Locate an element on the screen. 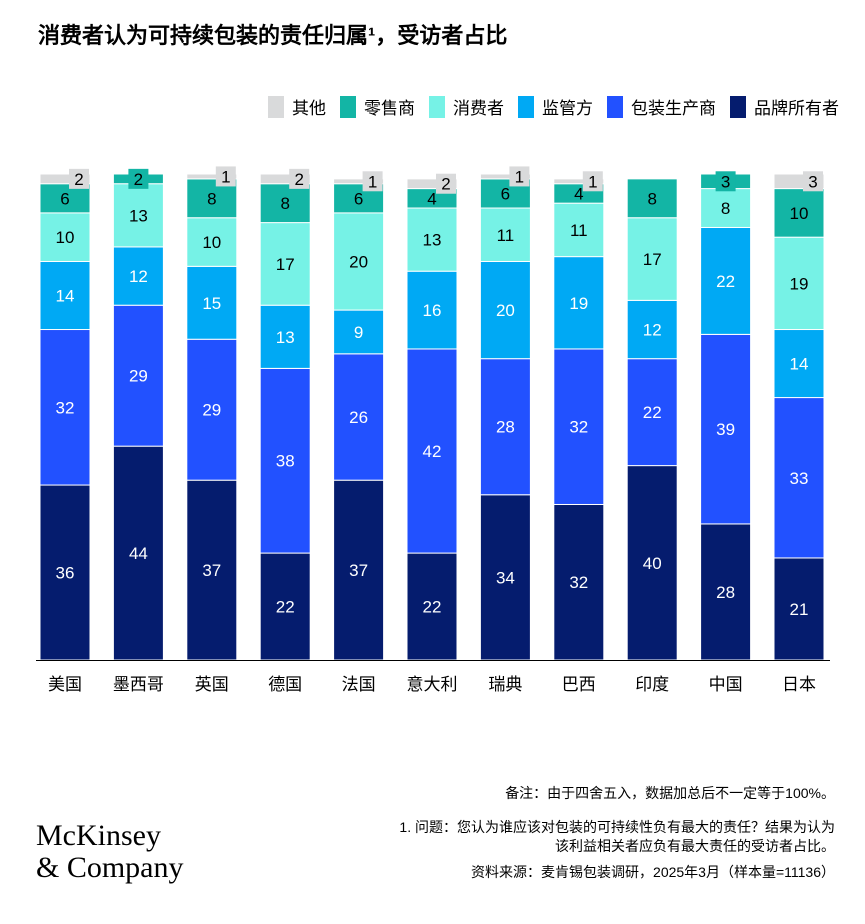  data-label: 44 is located at coordinates (138, 553).